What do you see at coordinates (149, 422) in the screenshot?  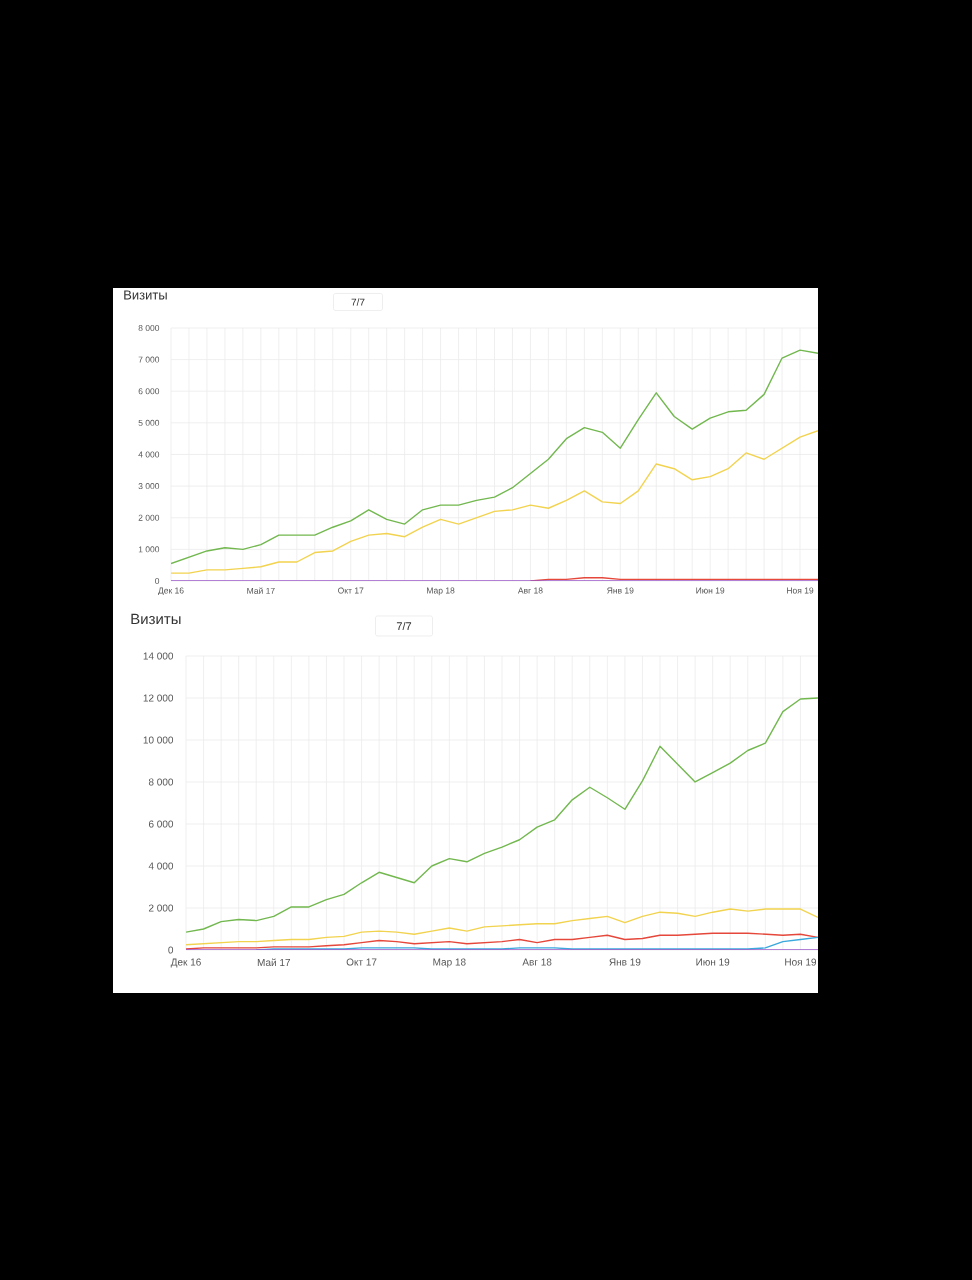 I see `y-tick-label: 5 000` at bounding box center [149, 422].